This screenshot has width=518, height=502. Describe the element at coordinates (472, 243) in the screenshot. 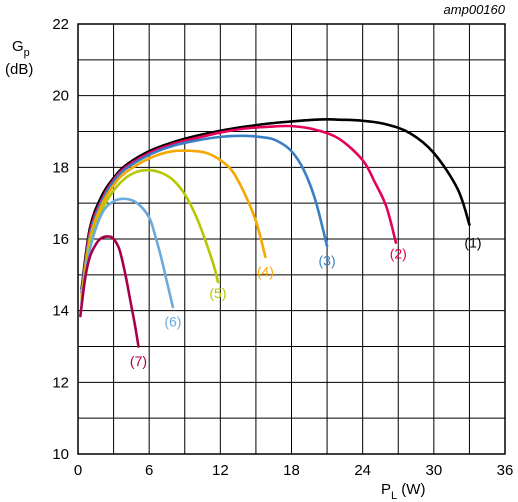

I see `curve-label-1: (1)` at that location.